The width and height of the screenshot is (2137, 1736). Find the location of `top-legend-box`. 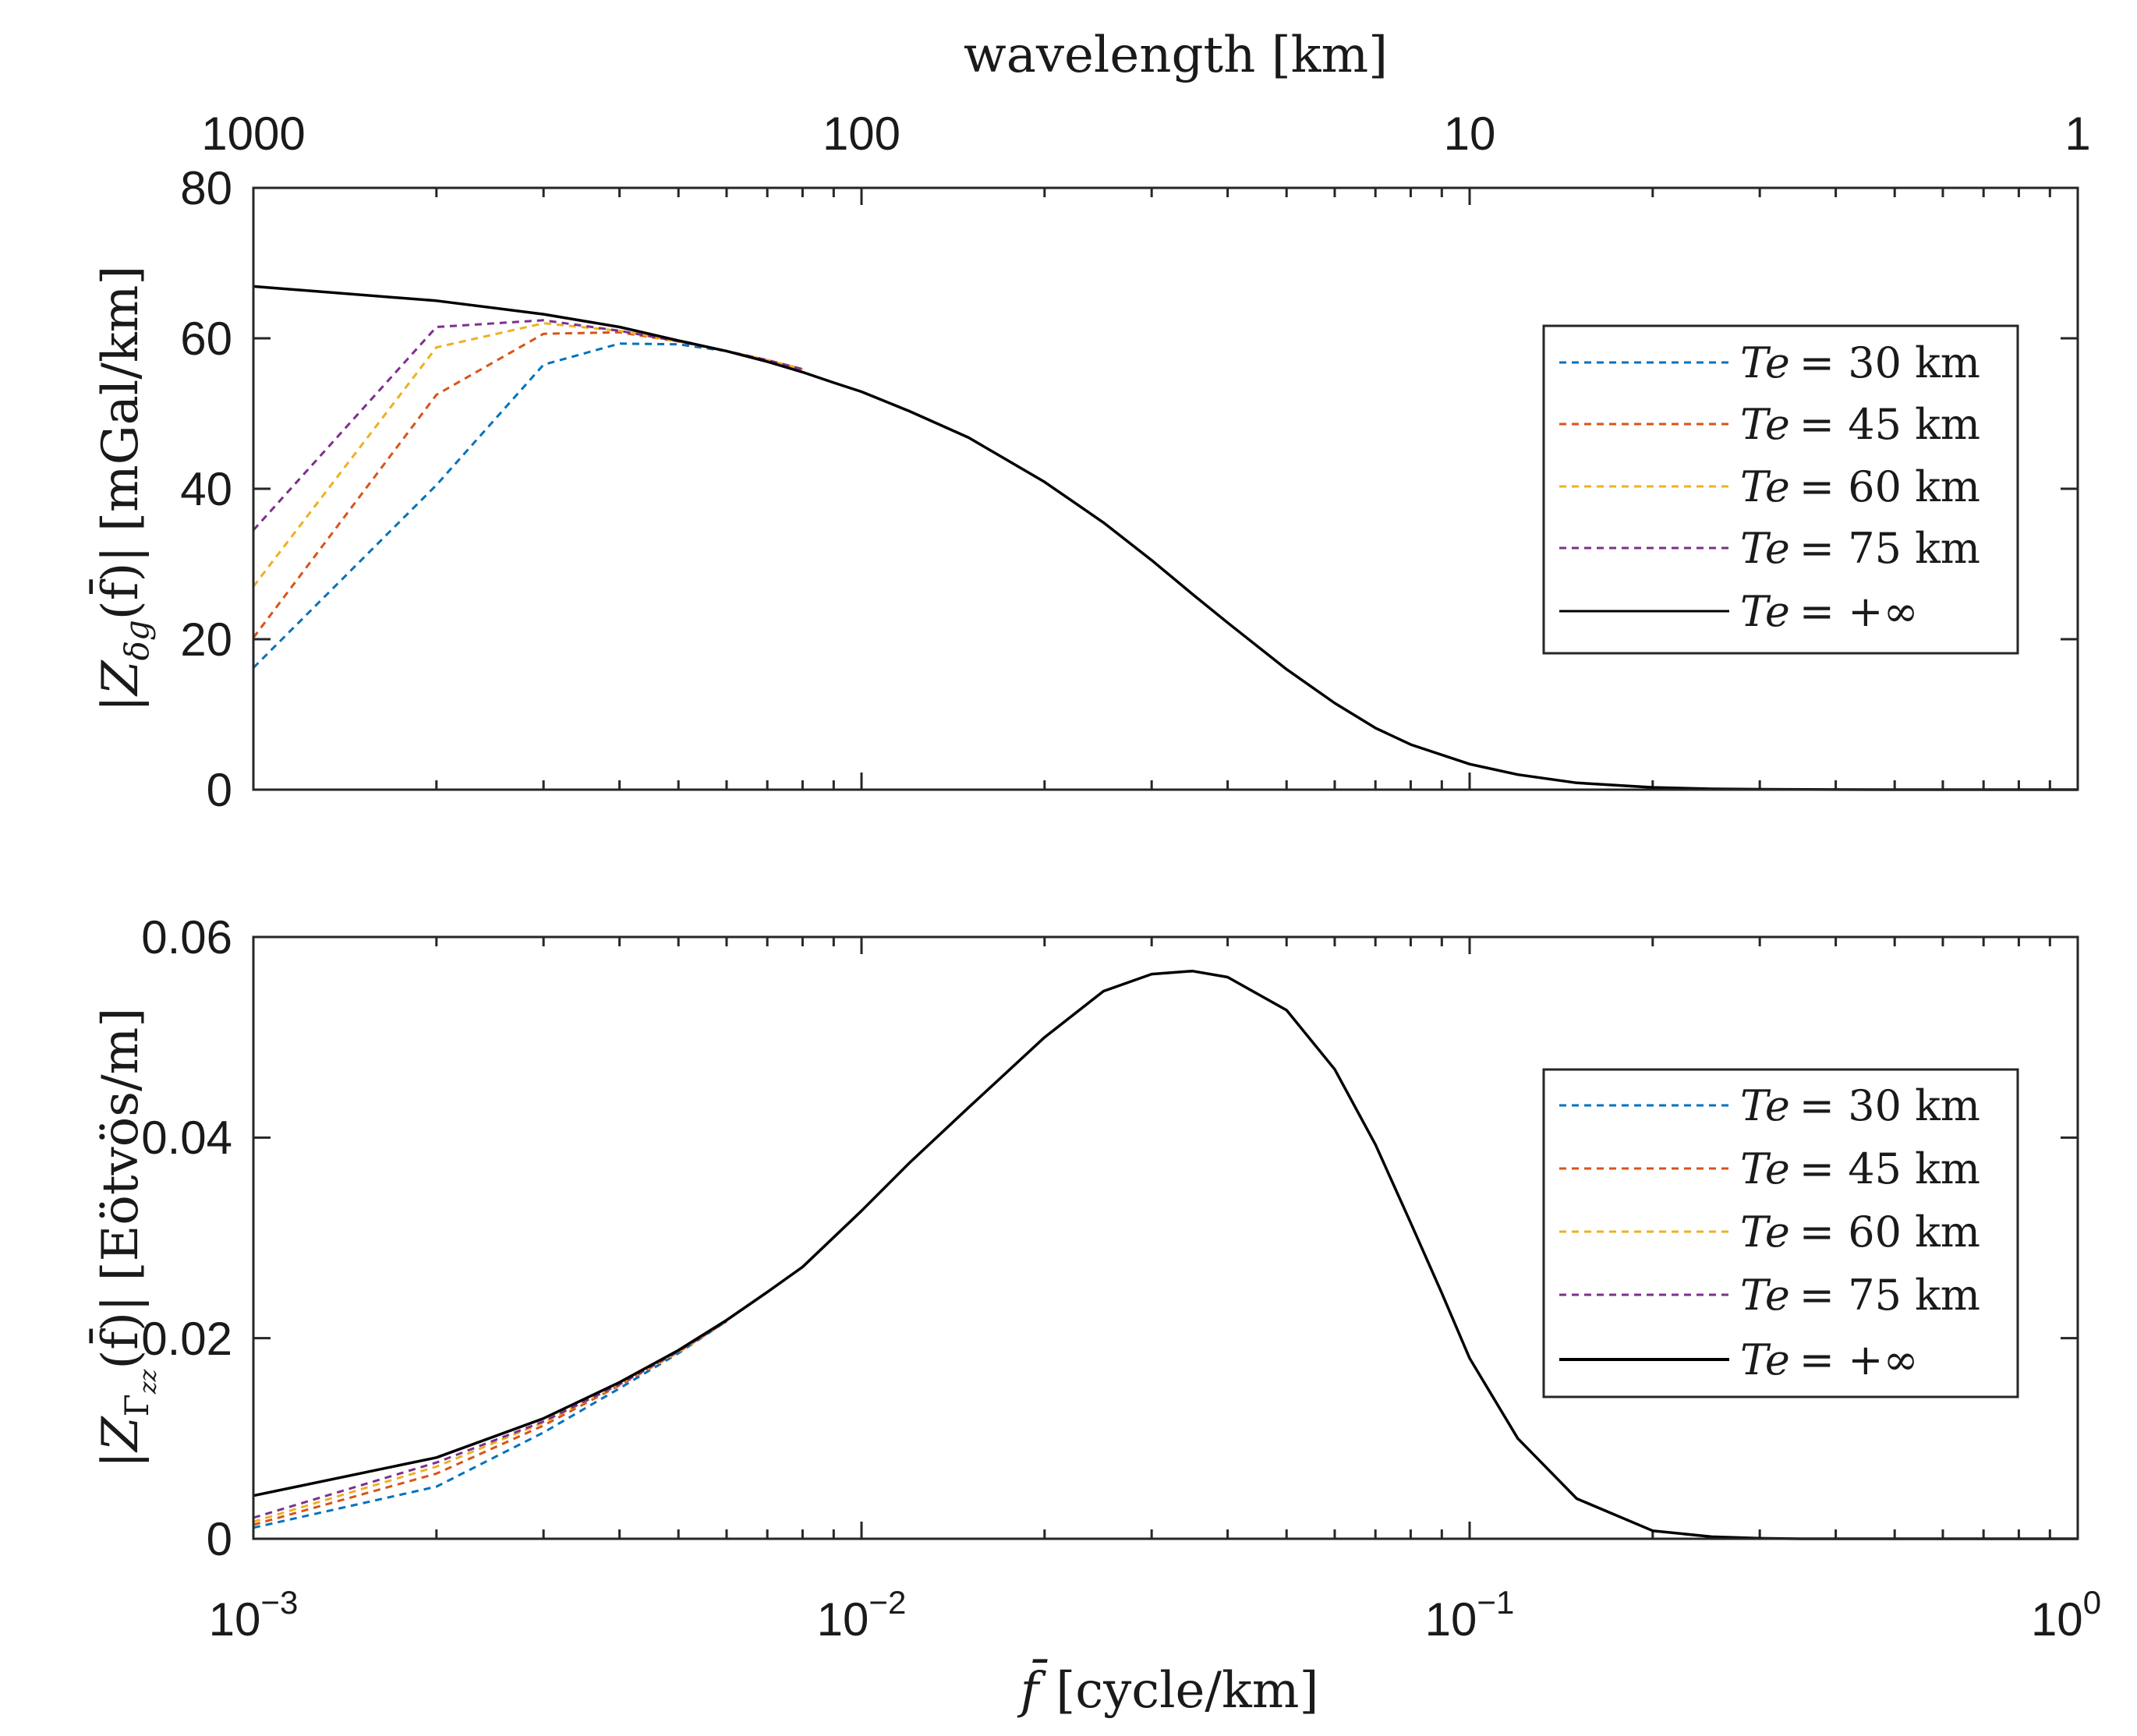

top-legend-box is located at coordinates (1780, 489).